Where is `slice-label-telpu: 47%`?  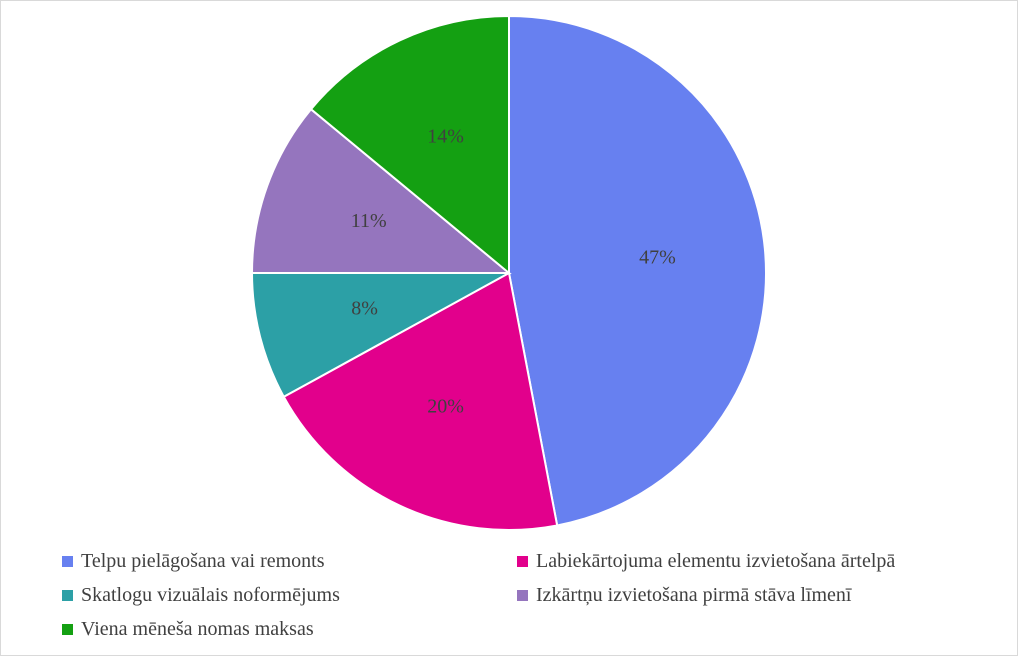 slice-label-telpu: 47% is located at coordinates (657, 258).